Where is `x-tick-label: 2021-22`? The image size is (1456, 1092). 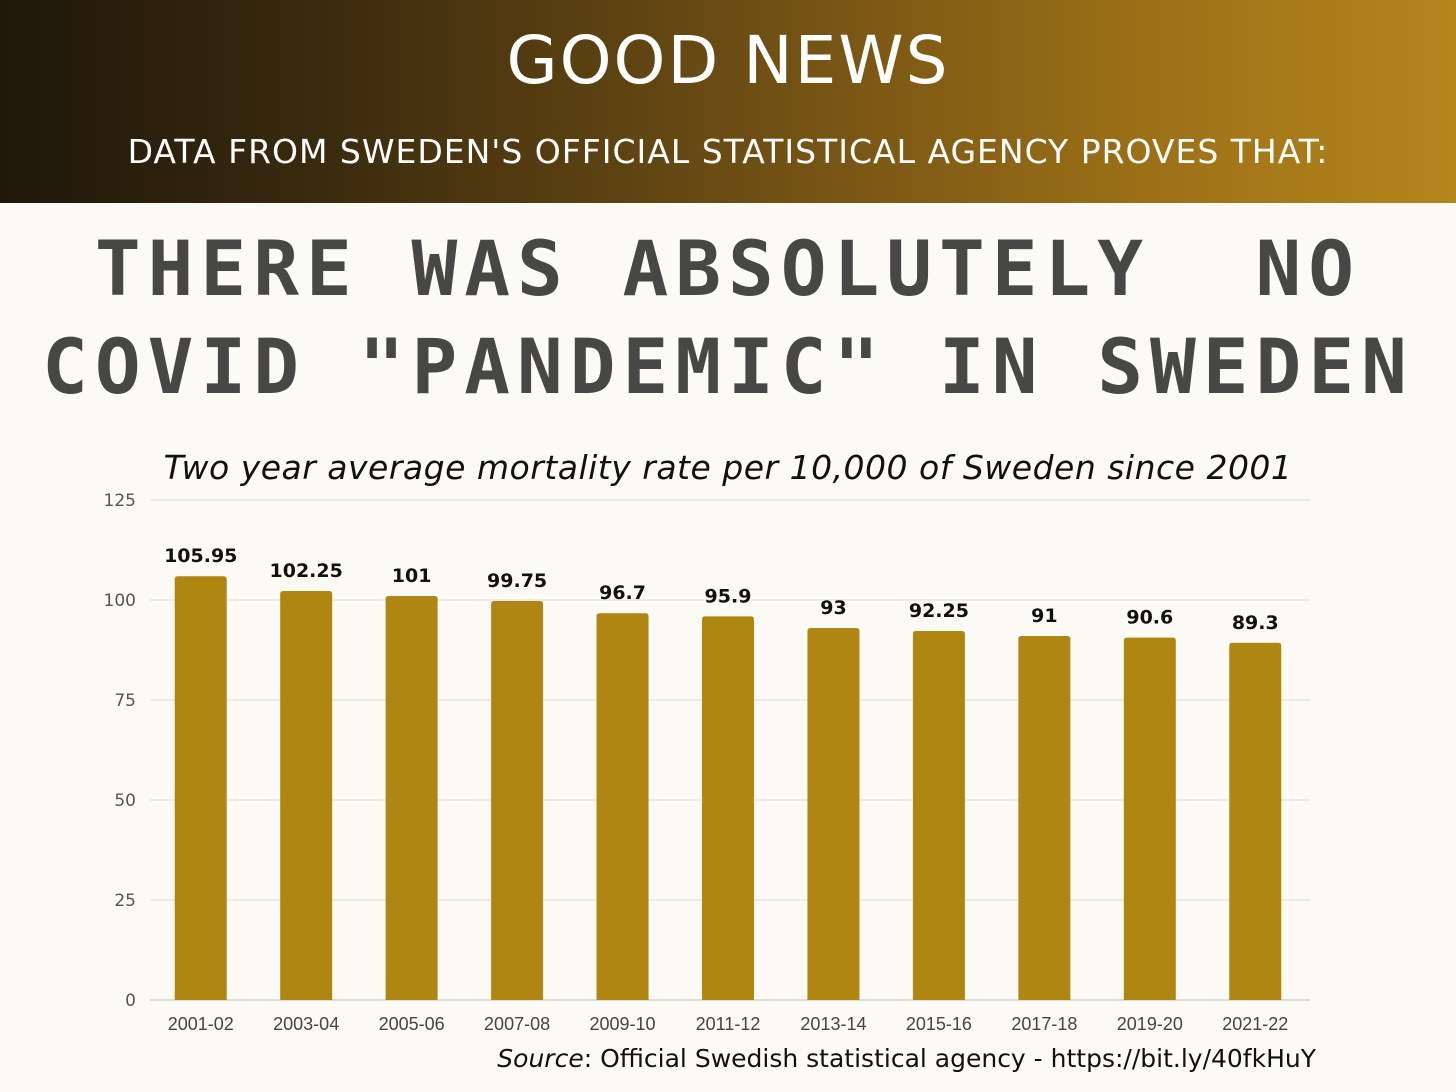
x-tick-label: 2021-22 is located at coordinates (1255, 1024).